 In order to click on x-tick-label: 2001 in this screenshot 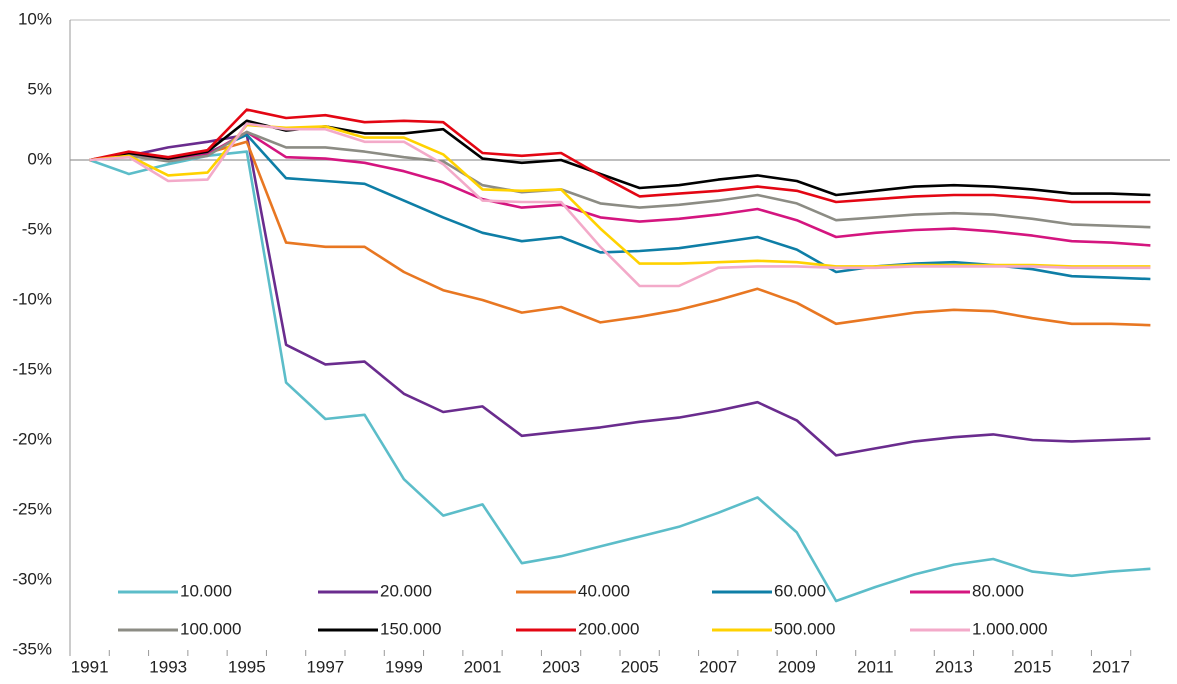, I will do `click(483, 666)`.